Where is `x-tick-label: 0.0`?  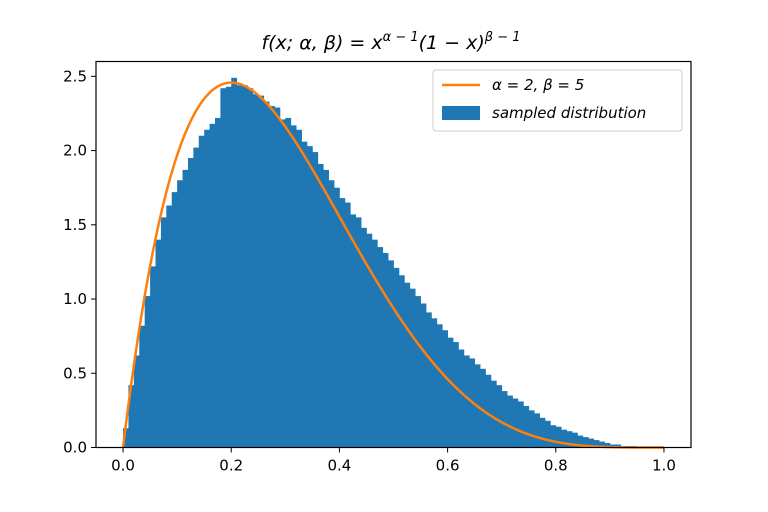 x-tick-label: 0.0 is located at coordinates (123, 466).